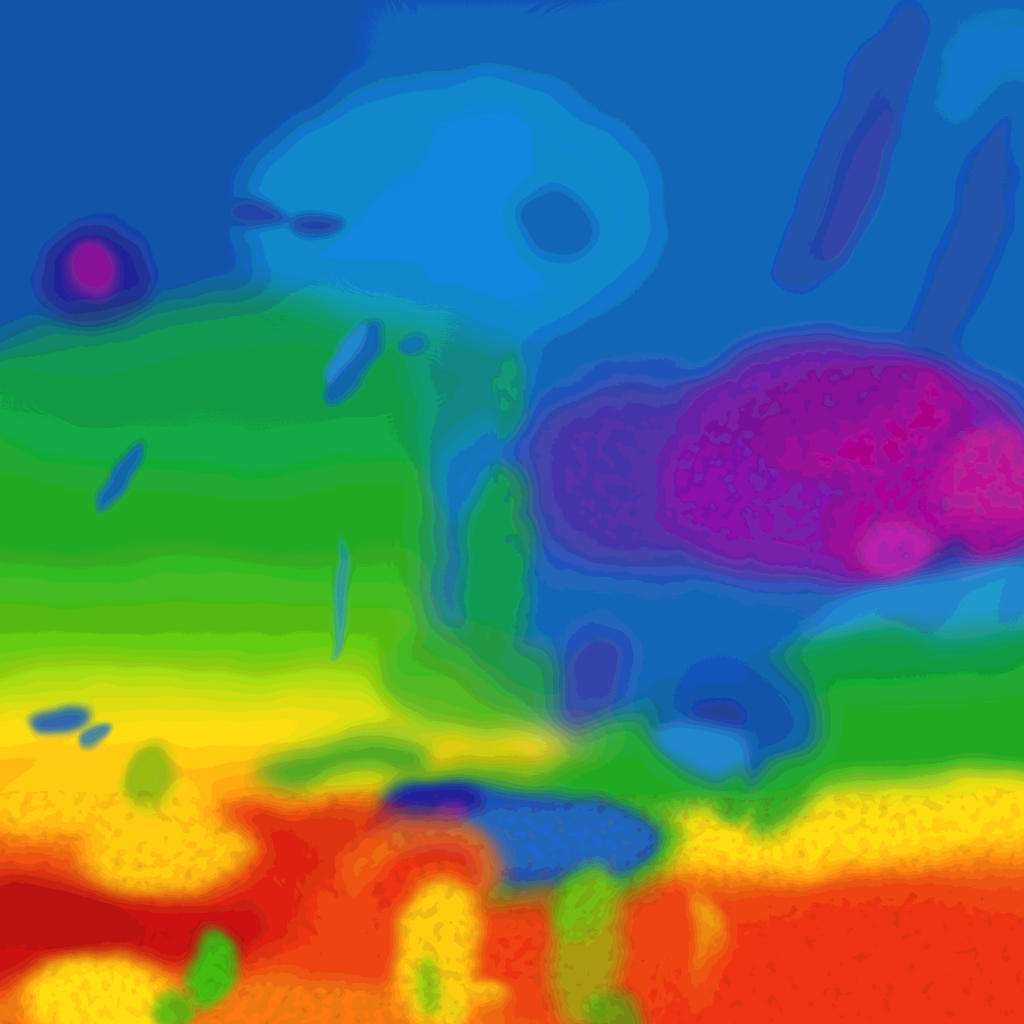 This screenshot has height=1024, width=1024. Describe the element at coordinates (450, 210) in the screenshot. I see `arctic-light-blue-patch` at that location.